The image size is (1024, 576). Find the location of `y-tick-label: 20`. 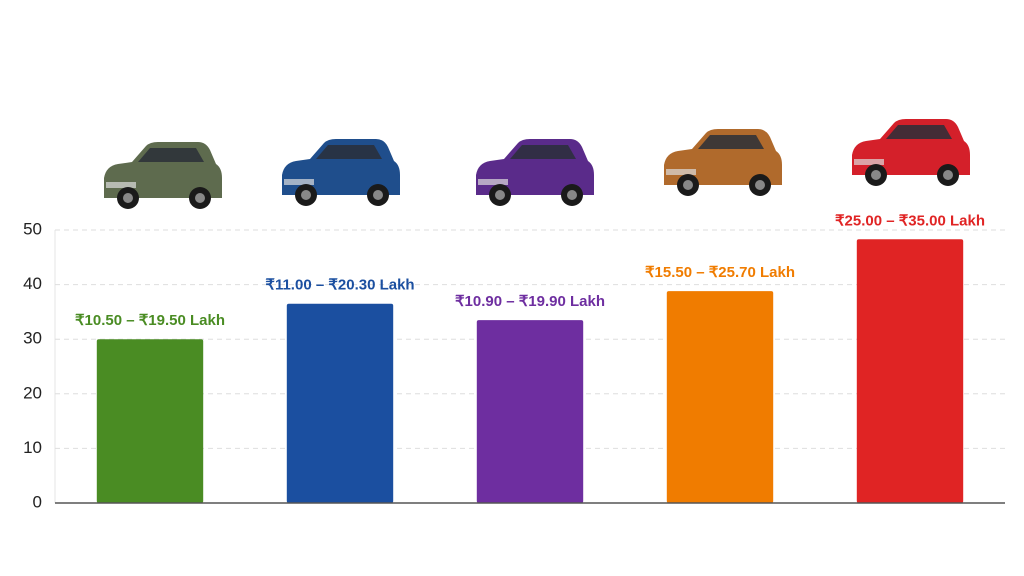

y-tick-label: 20 is located at coordinates (32, 392).